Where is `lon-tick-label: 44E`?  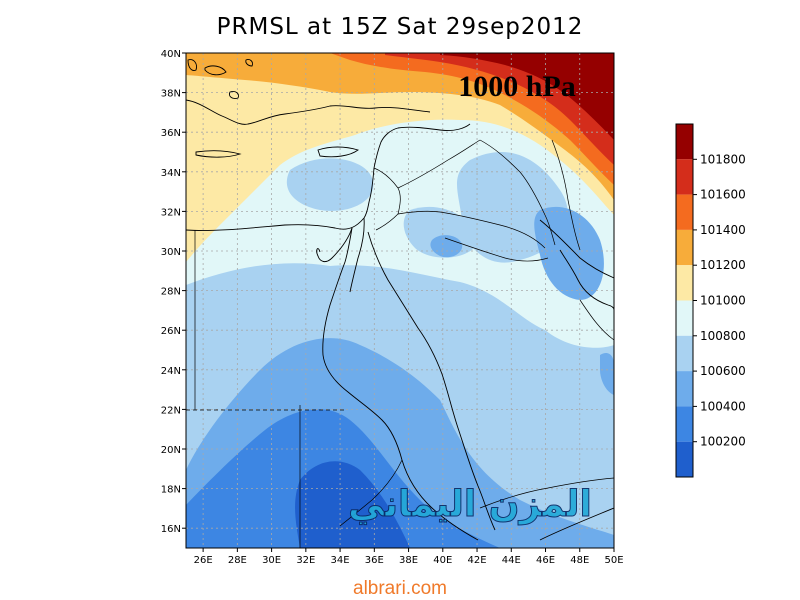 lon-tick-label: 44E is located at coordinates (511, 560).